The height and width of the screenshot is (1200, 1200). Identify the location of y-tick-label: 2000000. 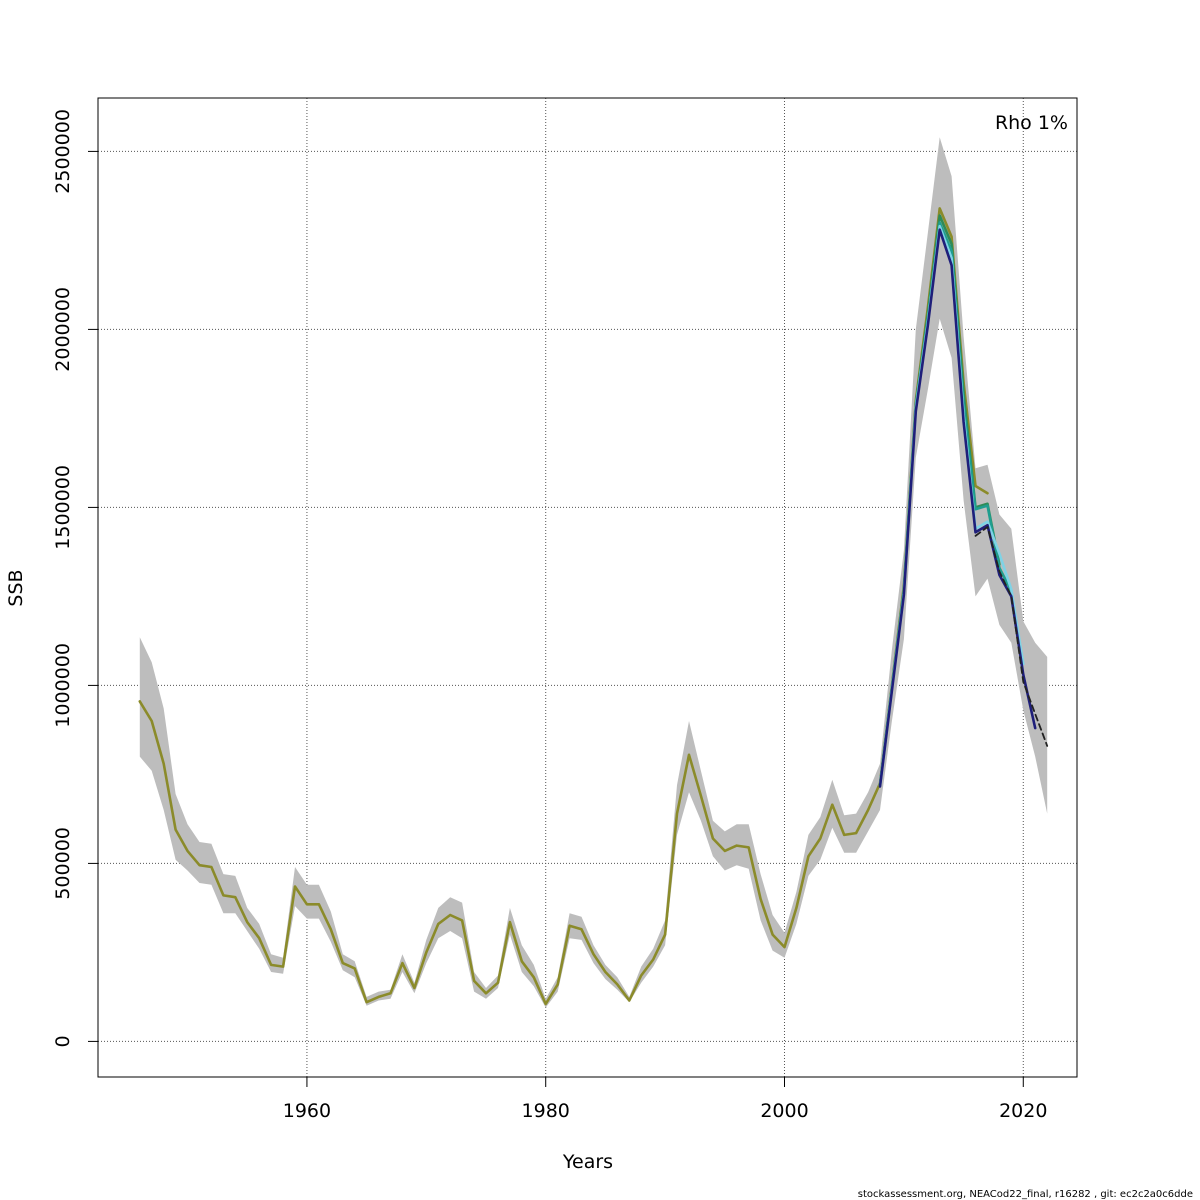
(63, 329).